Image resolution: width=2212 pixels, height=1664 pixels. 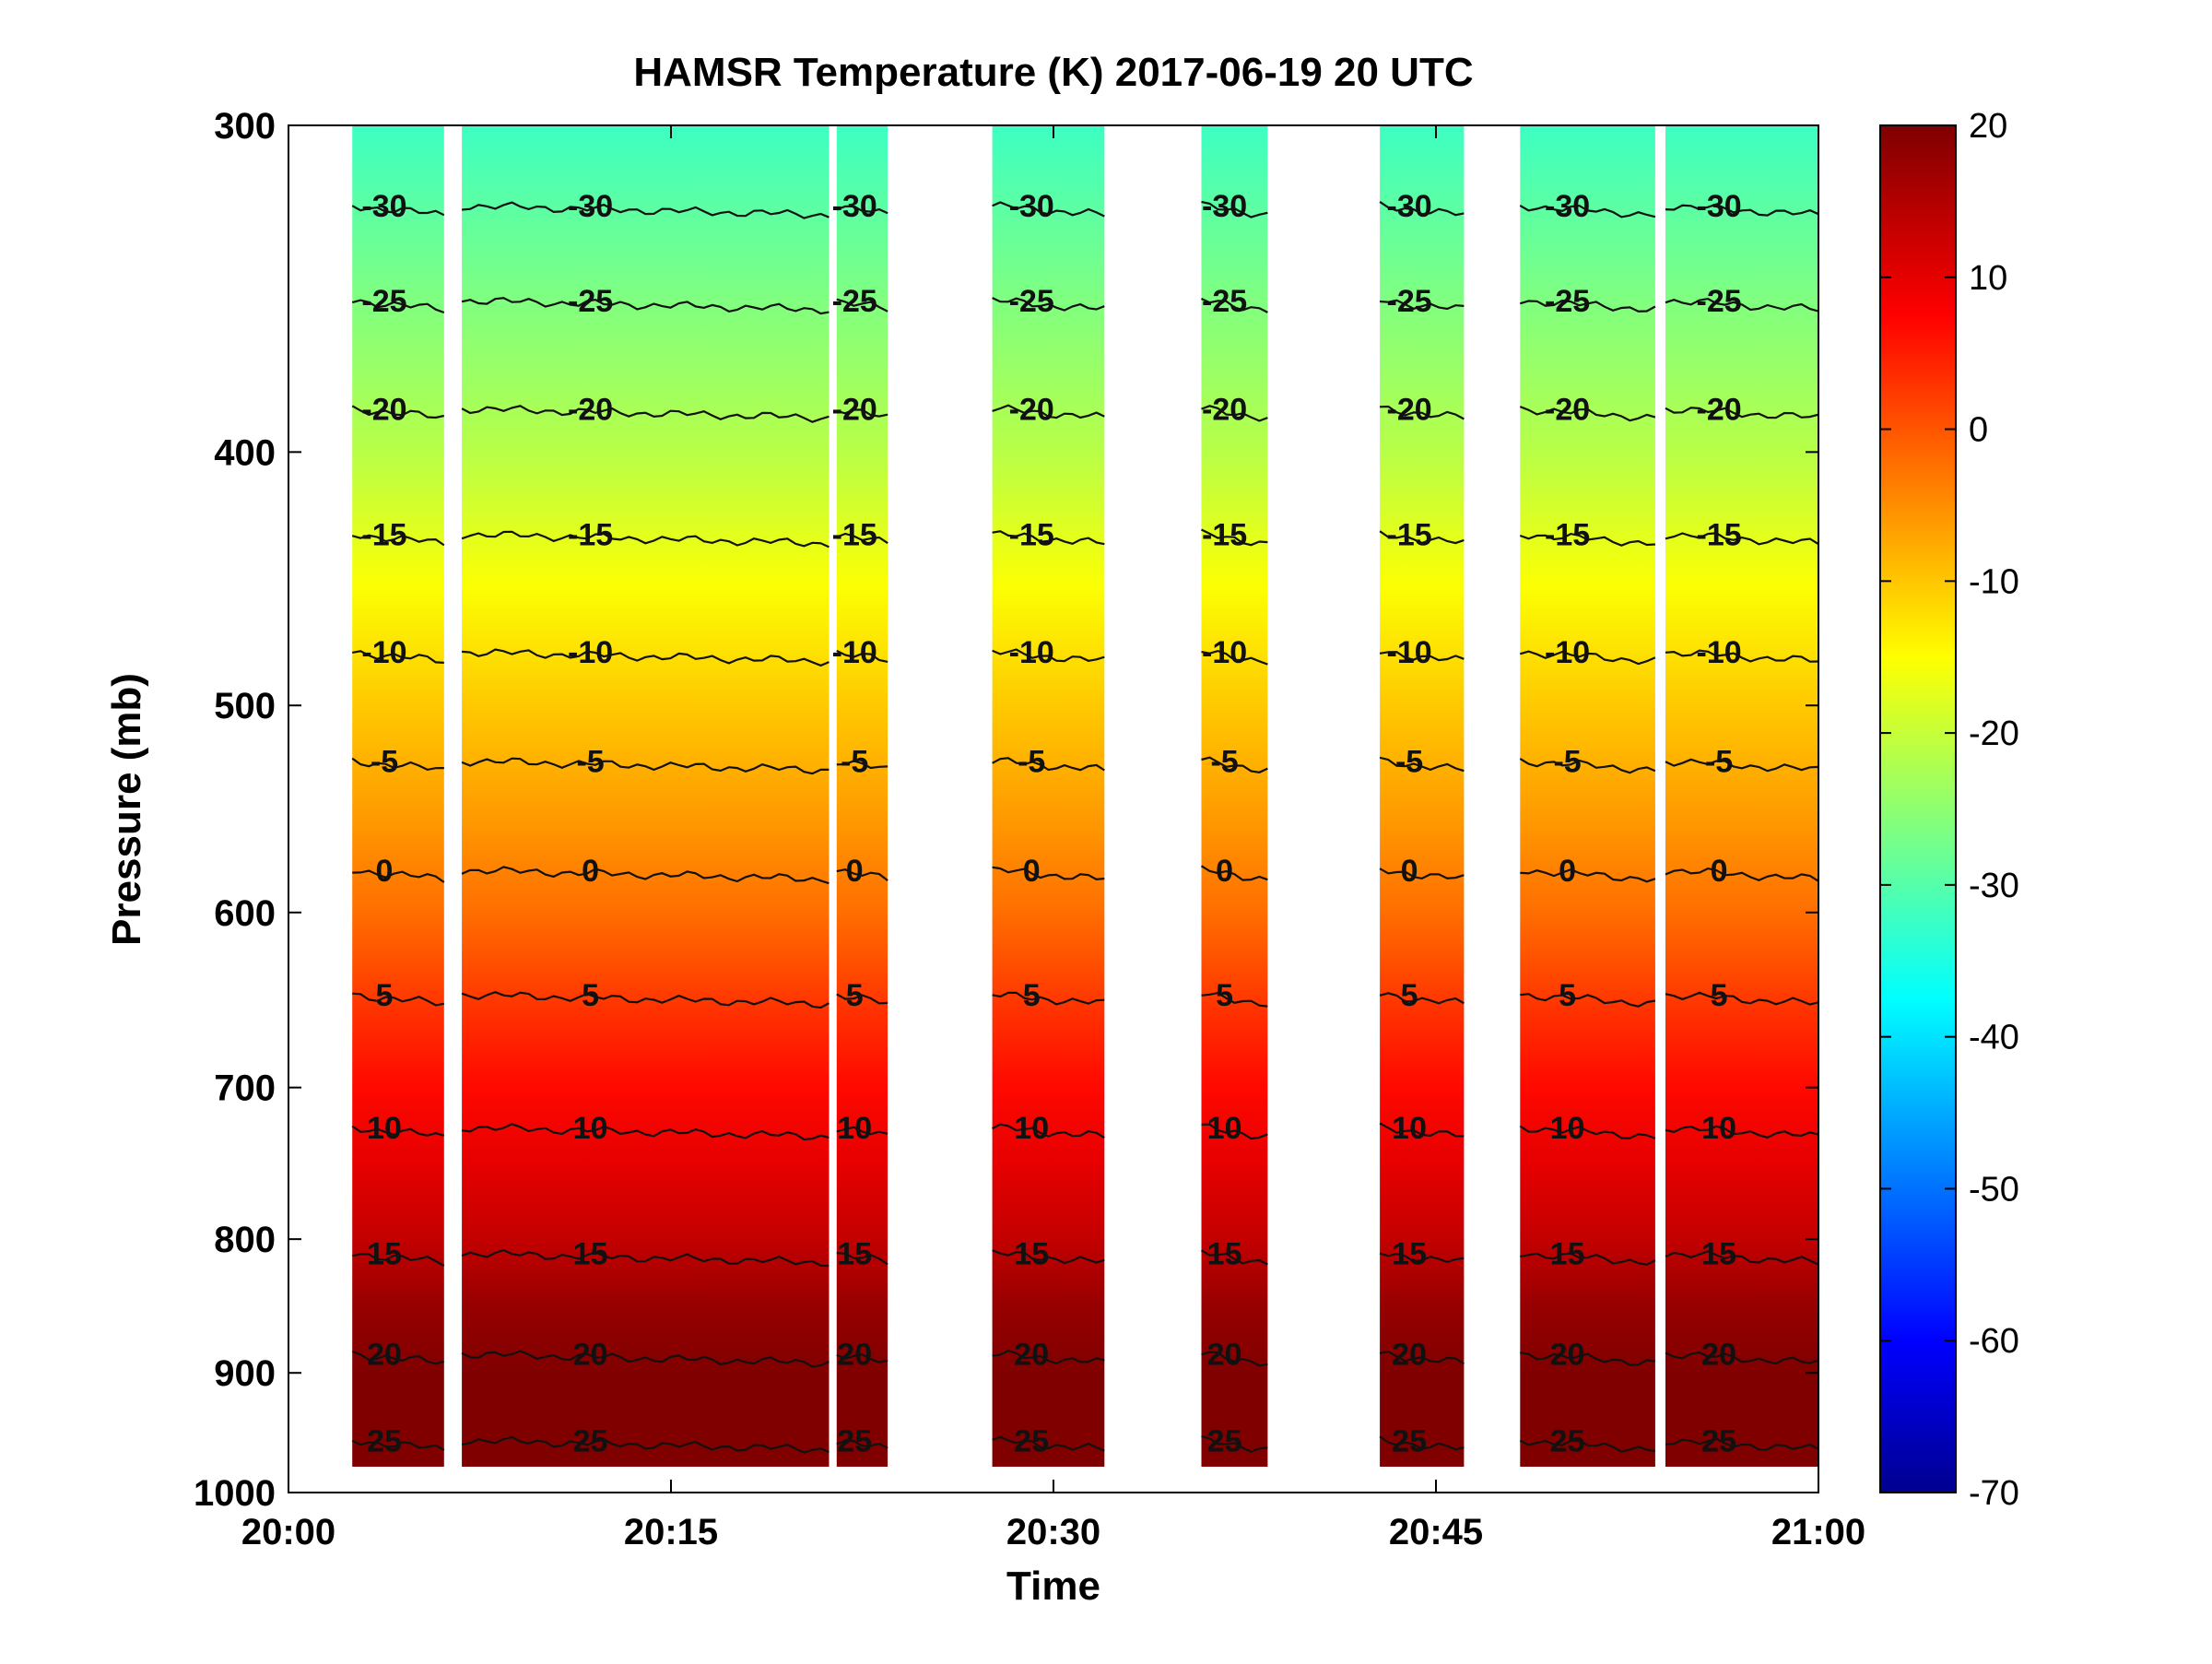 What do you see at coordinates (1978, 430) in the screenshot?
I see `colorbar-tick-label: 0` at bounding box center [1978, 430].